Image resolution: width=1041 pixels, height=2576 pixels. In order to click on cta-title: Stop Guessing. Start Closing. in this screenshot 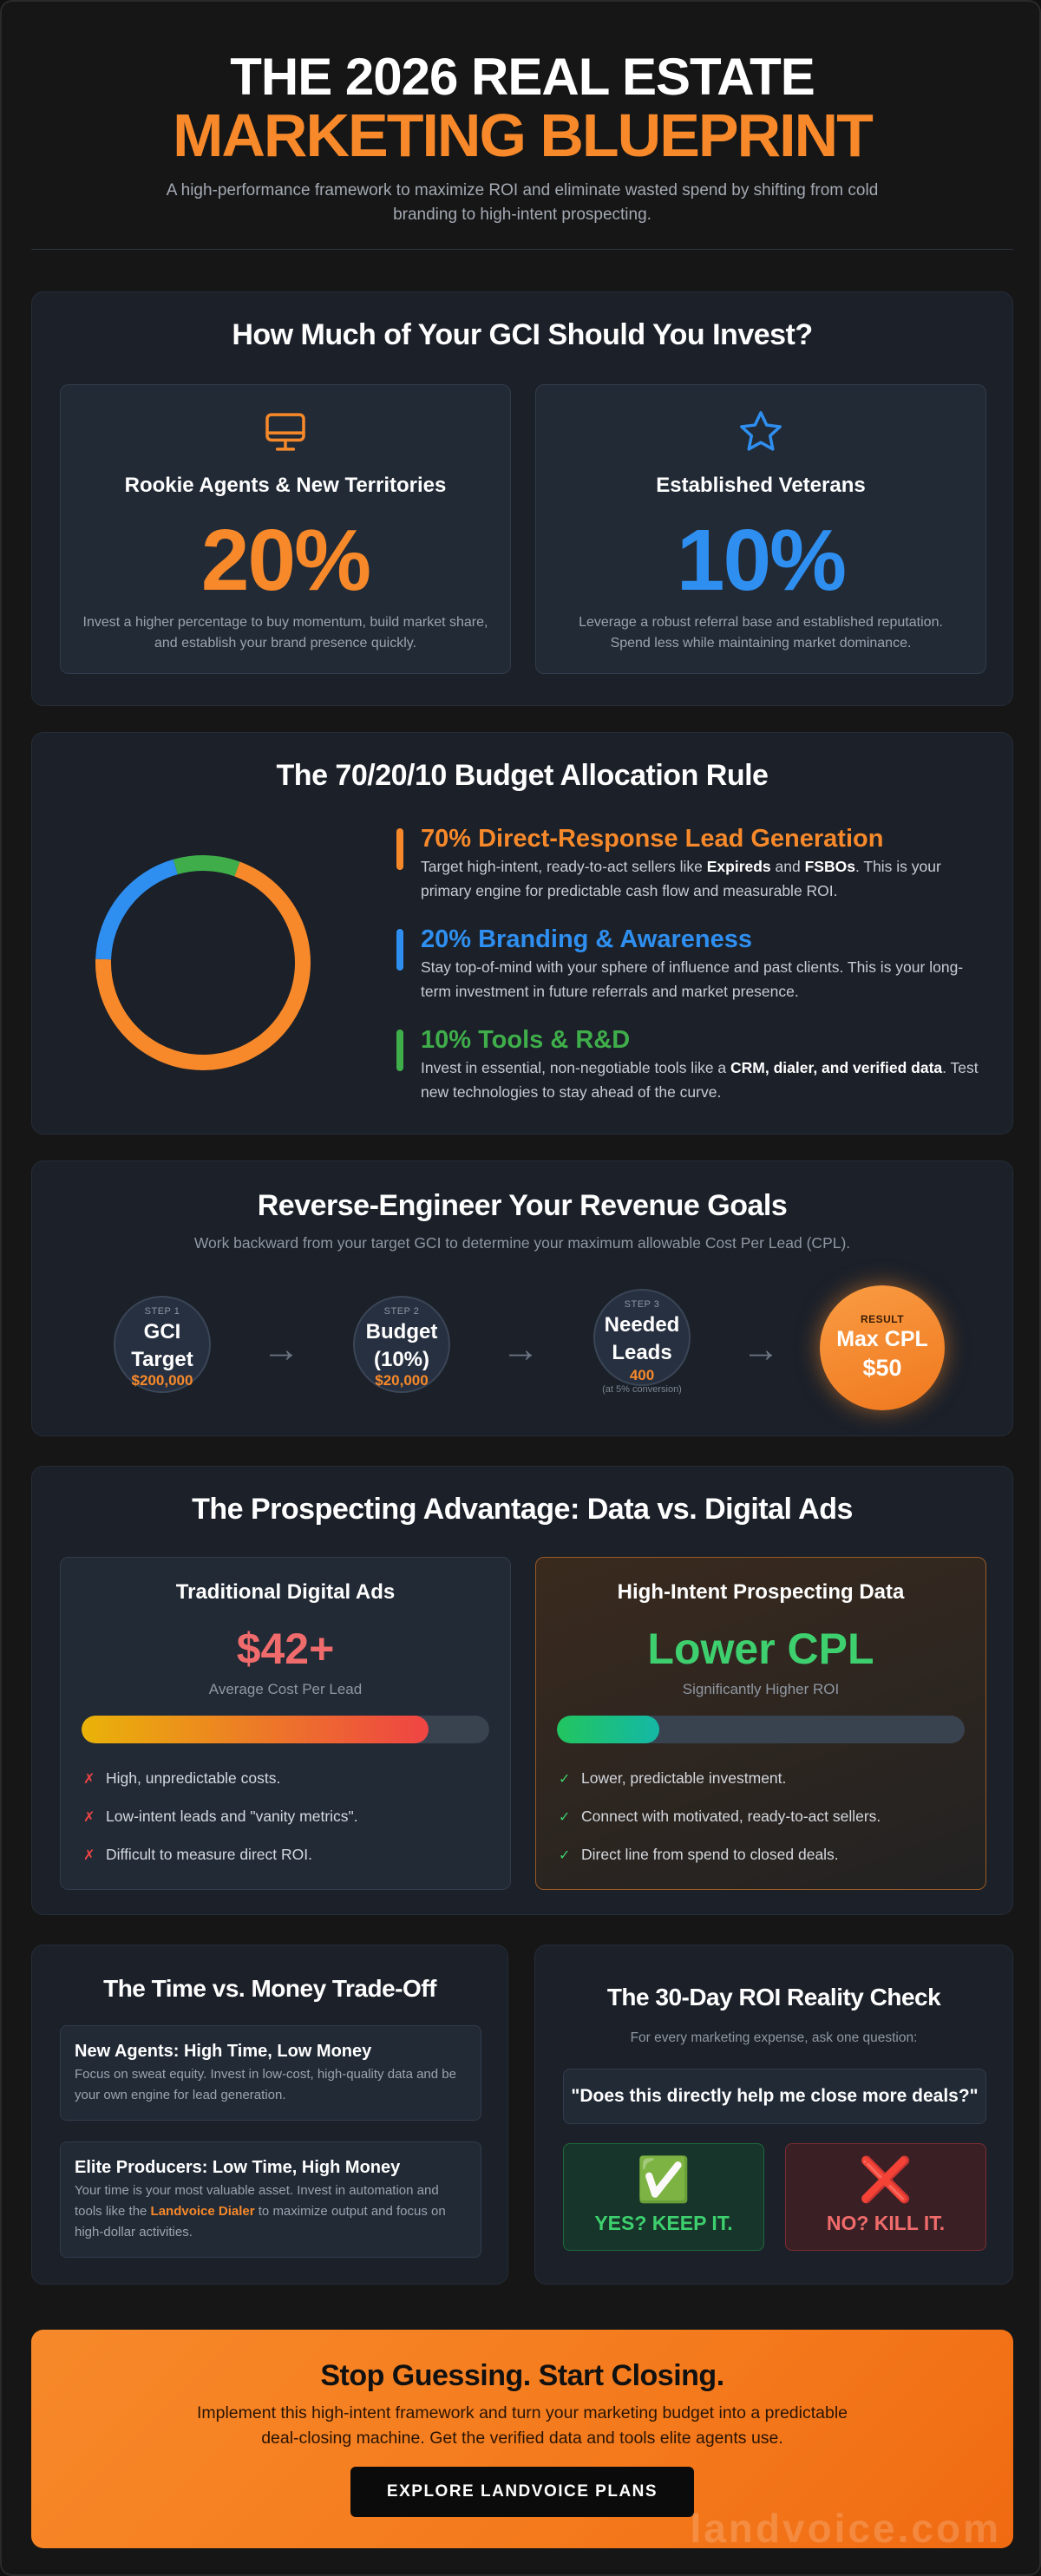, I will do `click(522, 2375)`.